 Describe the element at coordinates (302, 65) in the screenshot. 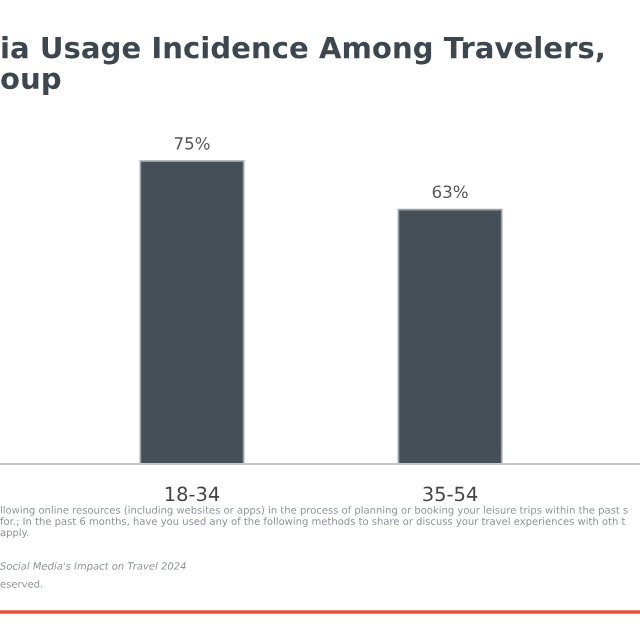

I see `chart-title: ia Usage Incidence Among Travelers, oup` at that location.